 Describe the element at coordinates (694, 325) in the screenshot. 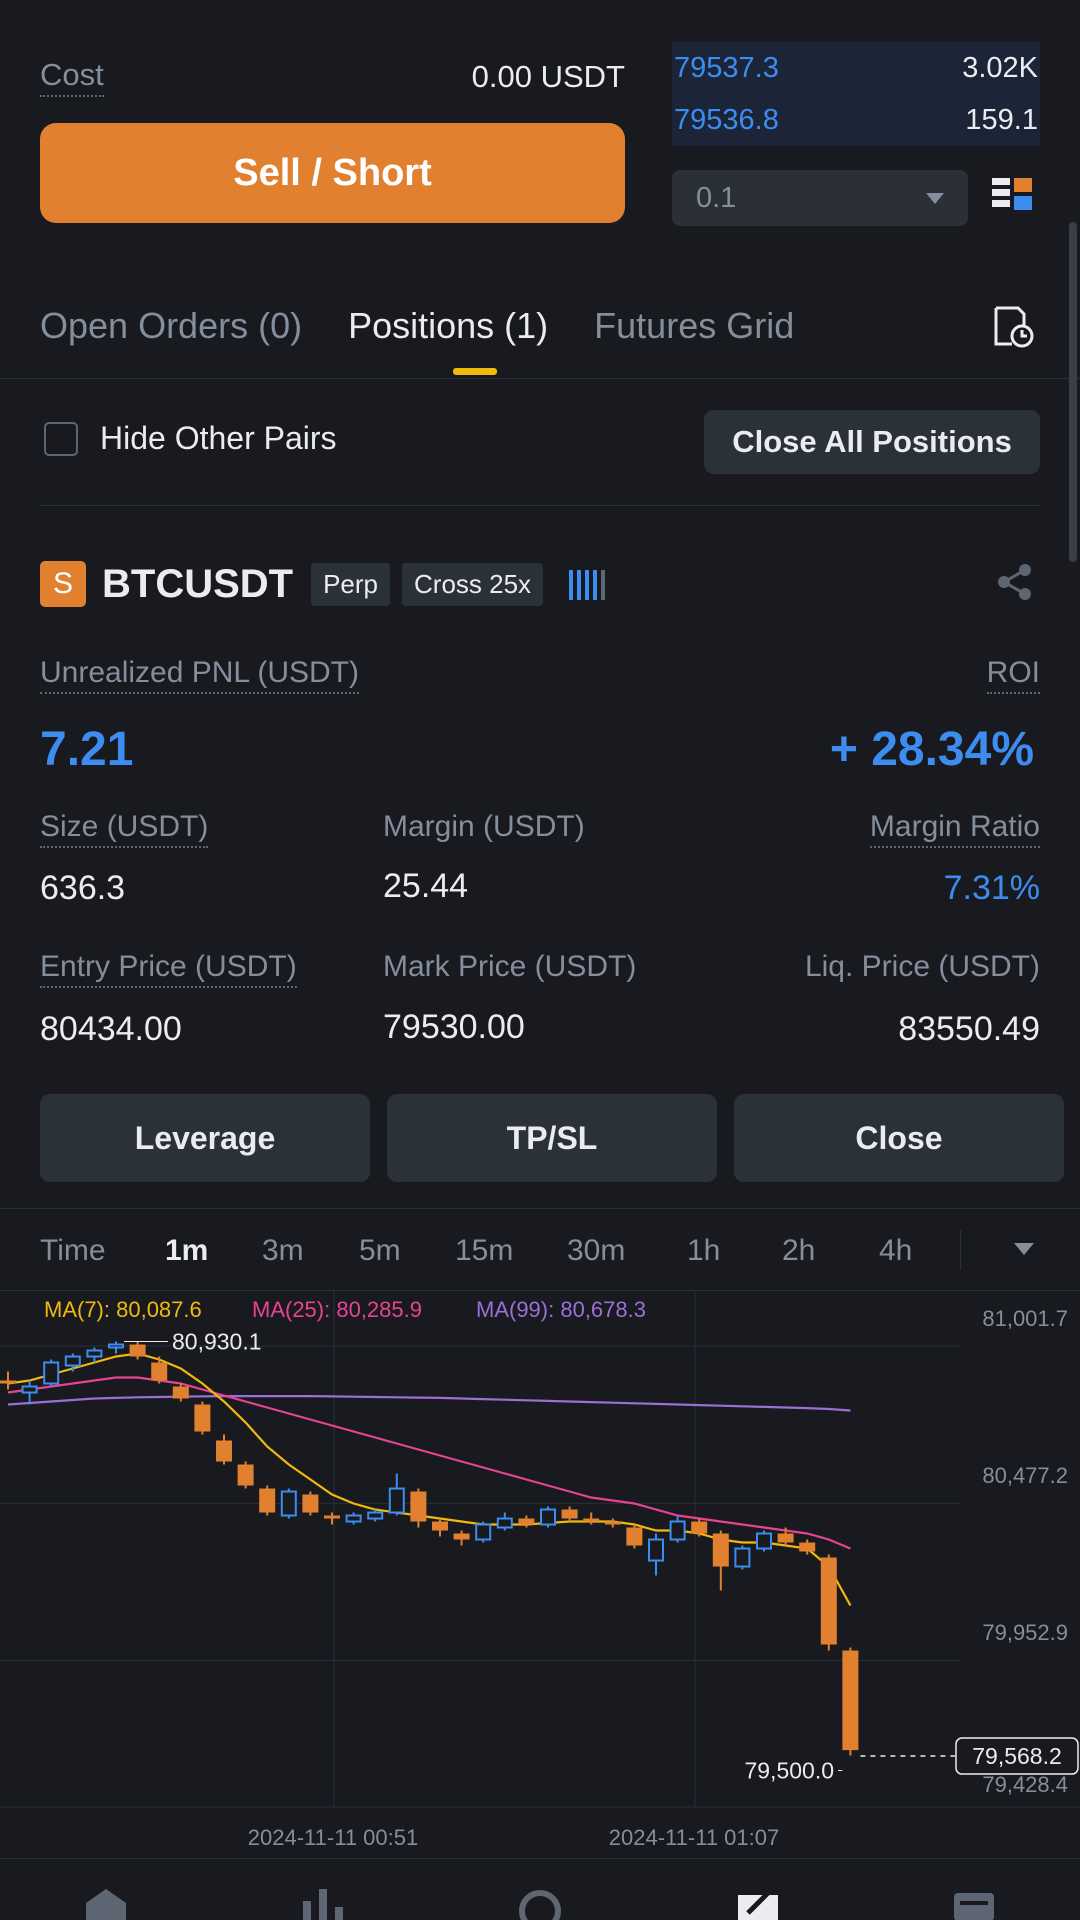

I see `tab-futures-grid: Futures Grid` at that location.